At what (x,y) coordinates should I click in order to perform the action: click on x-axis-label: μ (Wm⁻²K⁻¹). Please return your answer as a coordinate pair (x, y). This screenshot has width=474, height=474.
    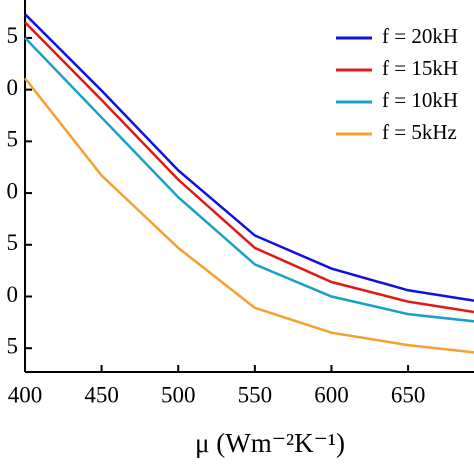
    Looking at the image, I should click on (270, 443).